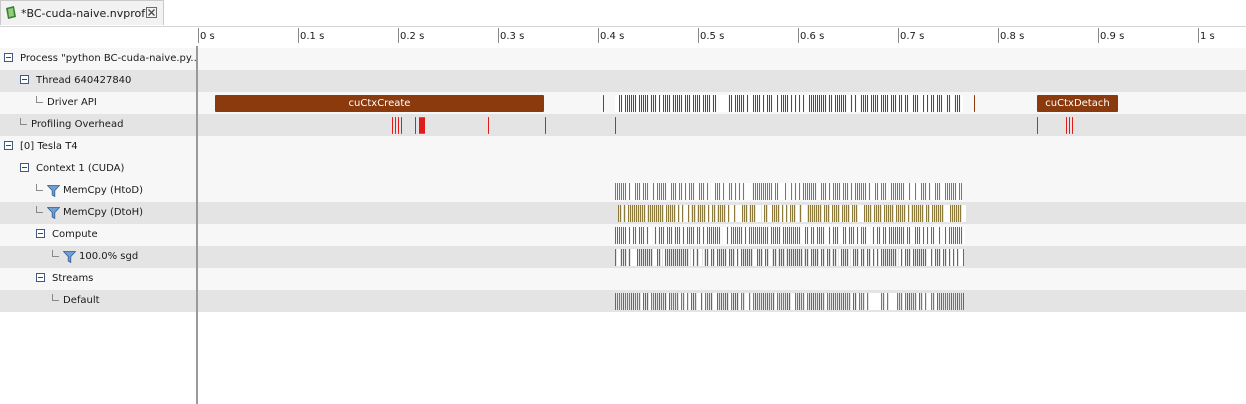 The image size is (1246, 404). What do you see at coordinates (82, 12) in the screenshot?
I see `editor-tab: *BC-cuda-naive.nvprof` at bounding box center [82, 12].